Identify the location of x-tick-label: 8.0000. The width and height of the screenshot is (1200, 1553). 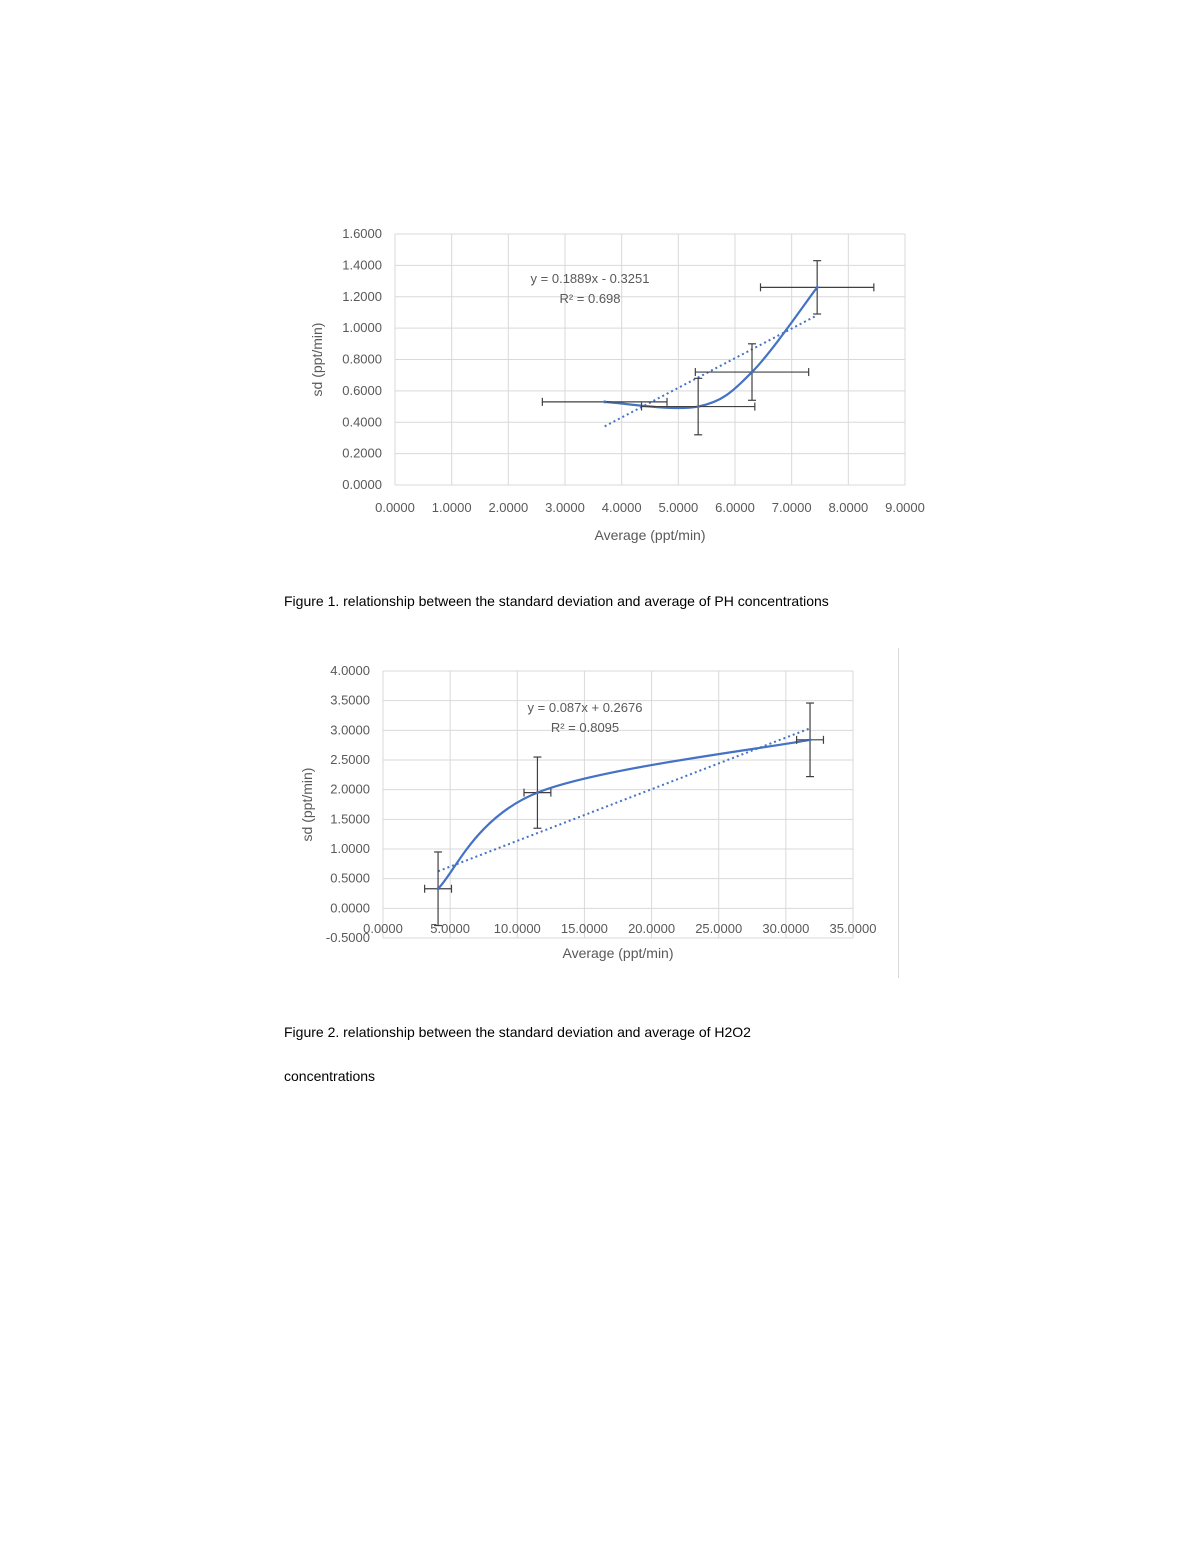
(848, 507).